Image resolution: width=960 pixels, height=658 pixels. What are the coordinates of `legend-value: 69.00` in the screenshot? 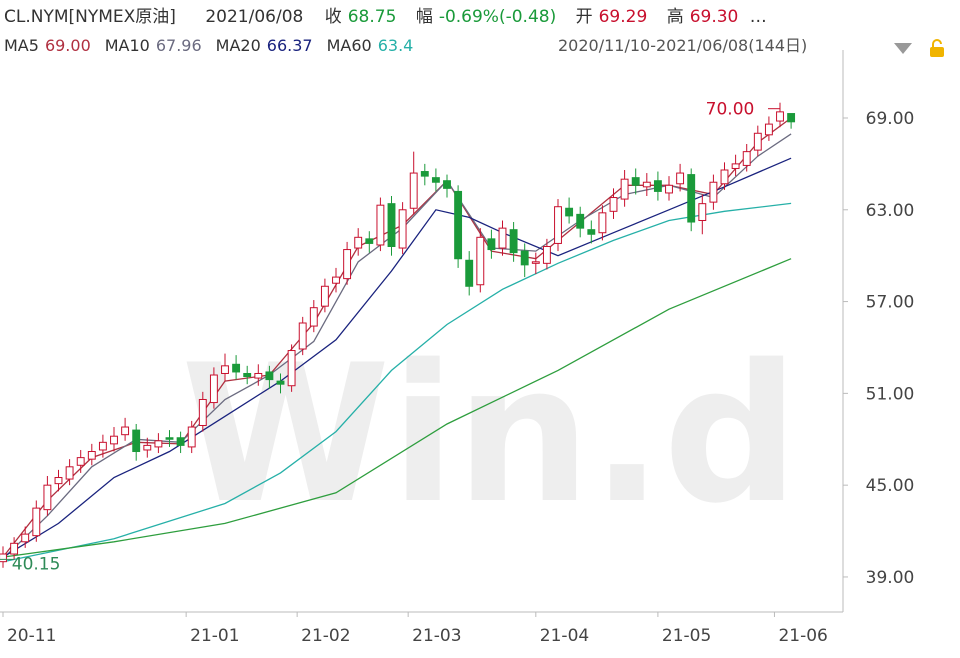 It's located at (67, 45).